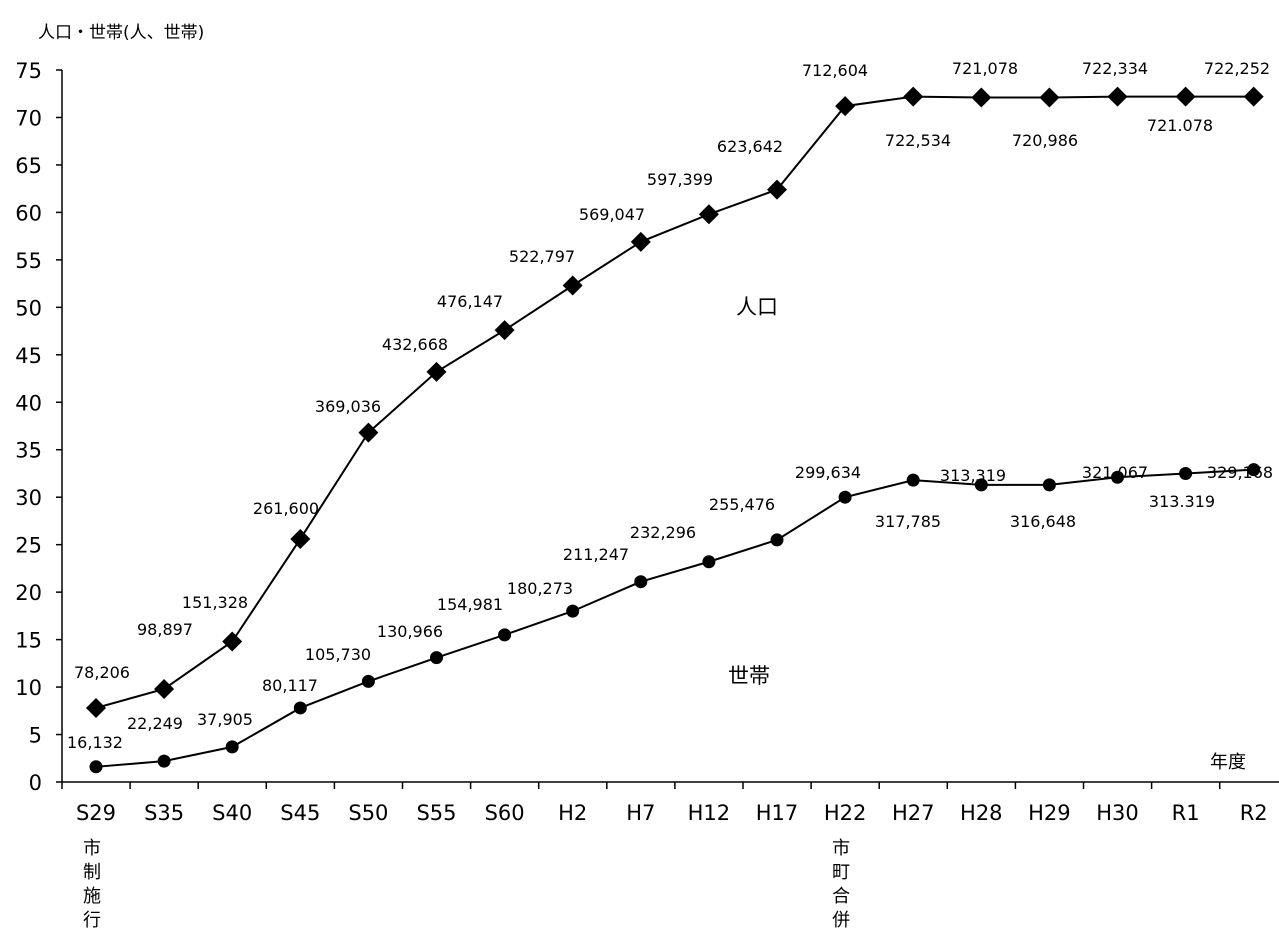 The image size is (1279, 943). Describe the element at coordinates (1115, 68) in the screenshot. I see `population-data-label: 722,334` at that location.